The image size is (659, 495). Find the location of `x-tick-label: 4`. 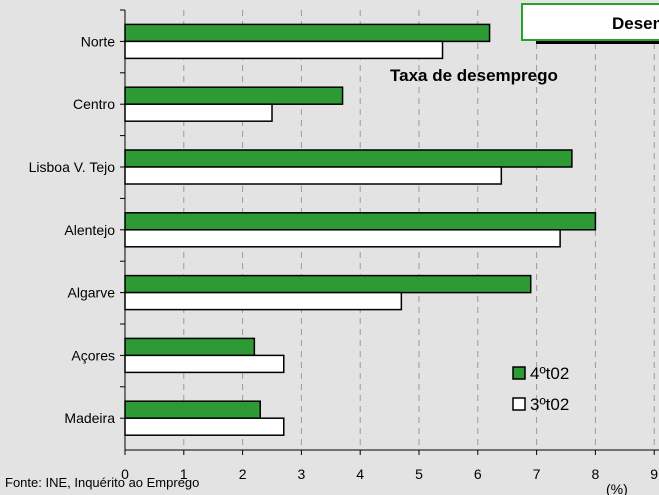

x-tick-label: 4 is located at coordinates (360, 474).